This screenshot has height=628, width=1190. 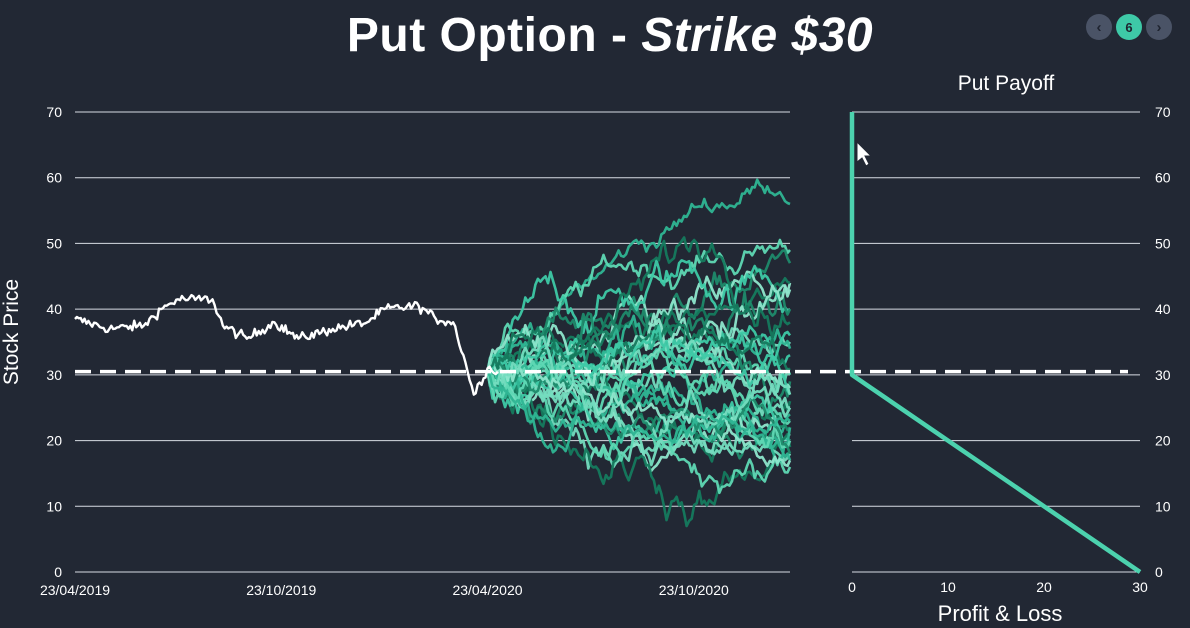 I want to click on simulated-paths, so click(x=639, y=353).